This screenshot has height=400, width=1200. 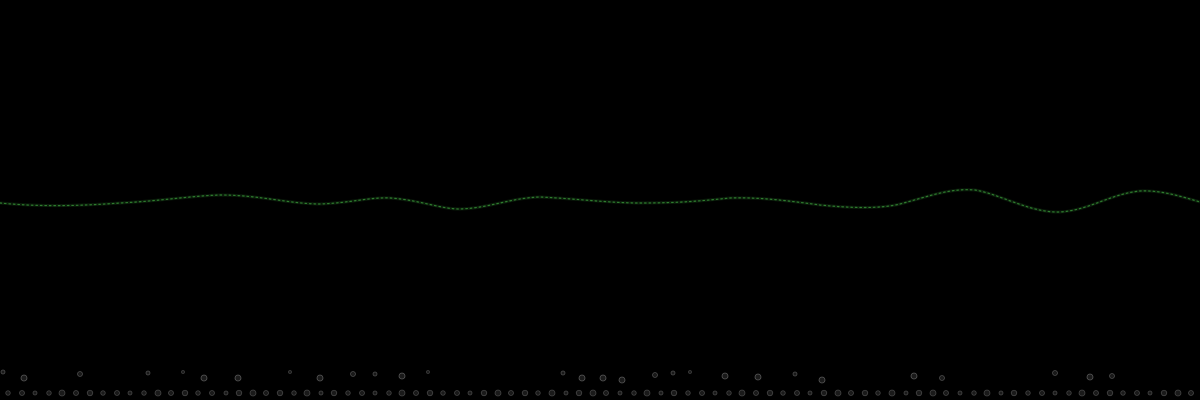 I want to click on waveform-line, so click(x=600, y=201).